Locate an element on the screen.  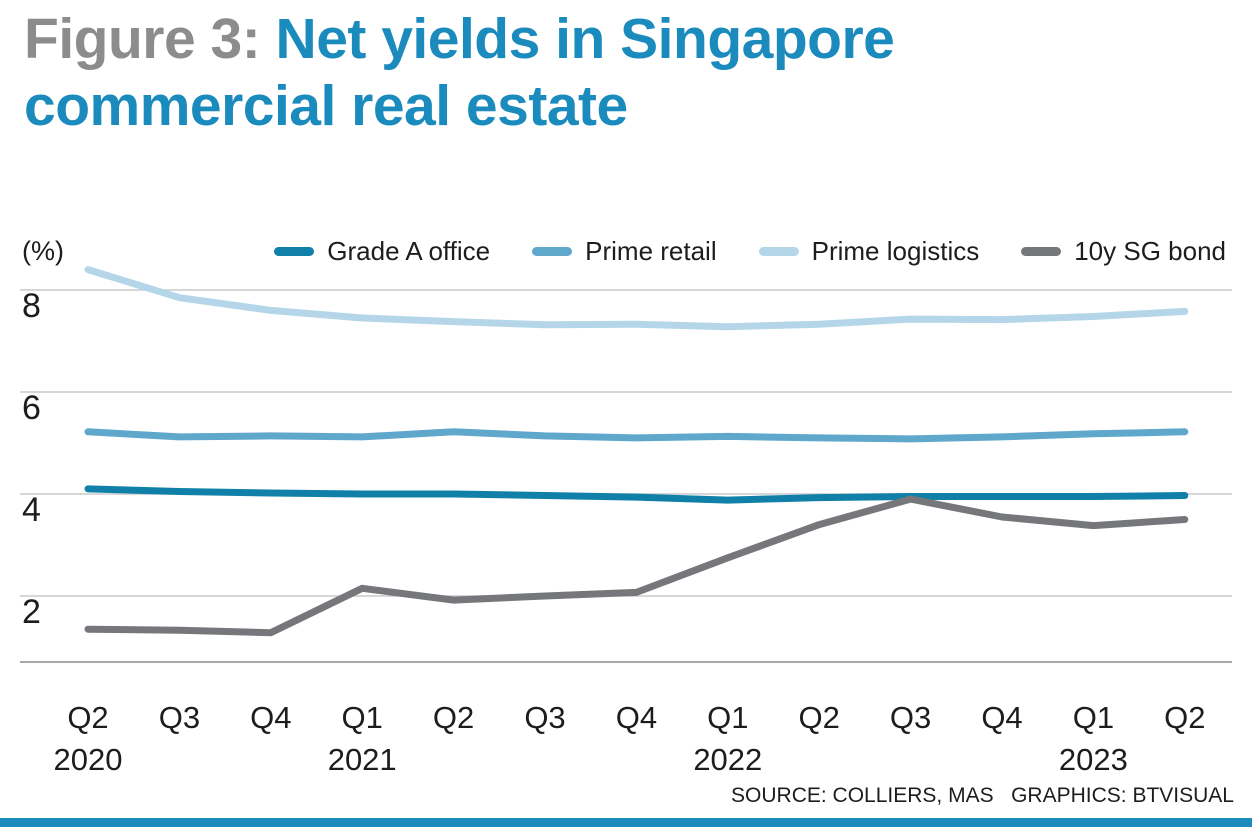
legend-item-prime-retail: Prime retail is located at coordinates (624, 251).